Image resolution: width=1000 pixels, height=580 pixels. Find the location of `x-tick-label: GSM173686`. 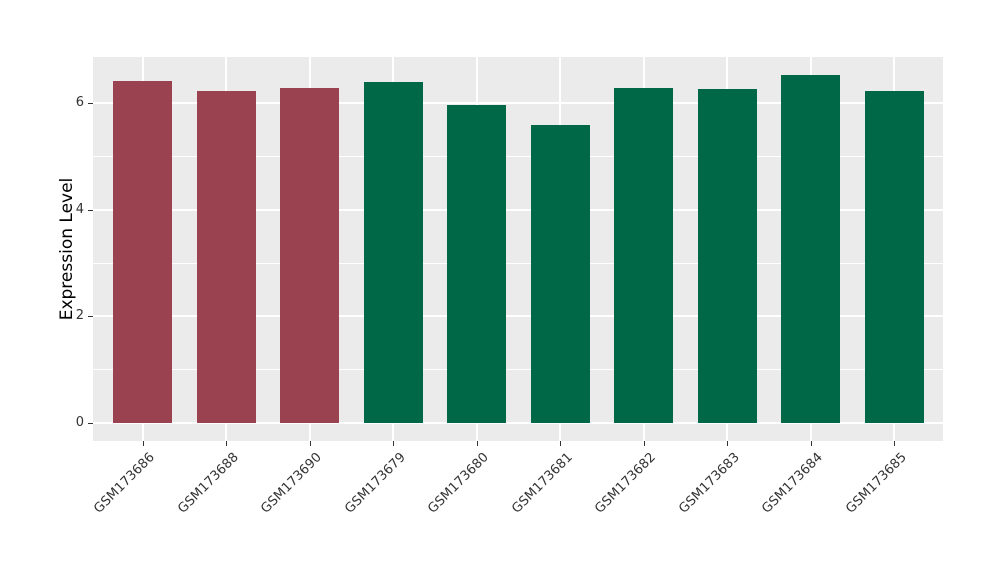

x-tick-label: GSM173686 is located at coordinates (125, 483).